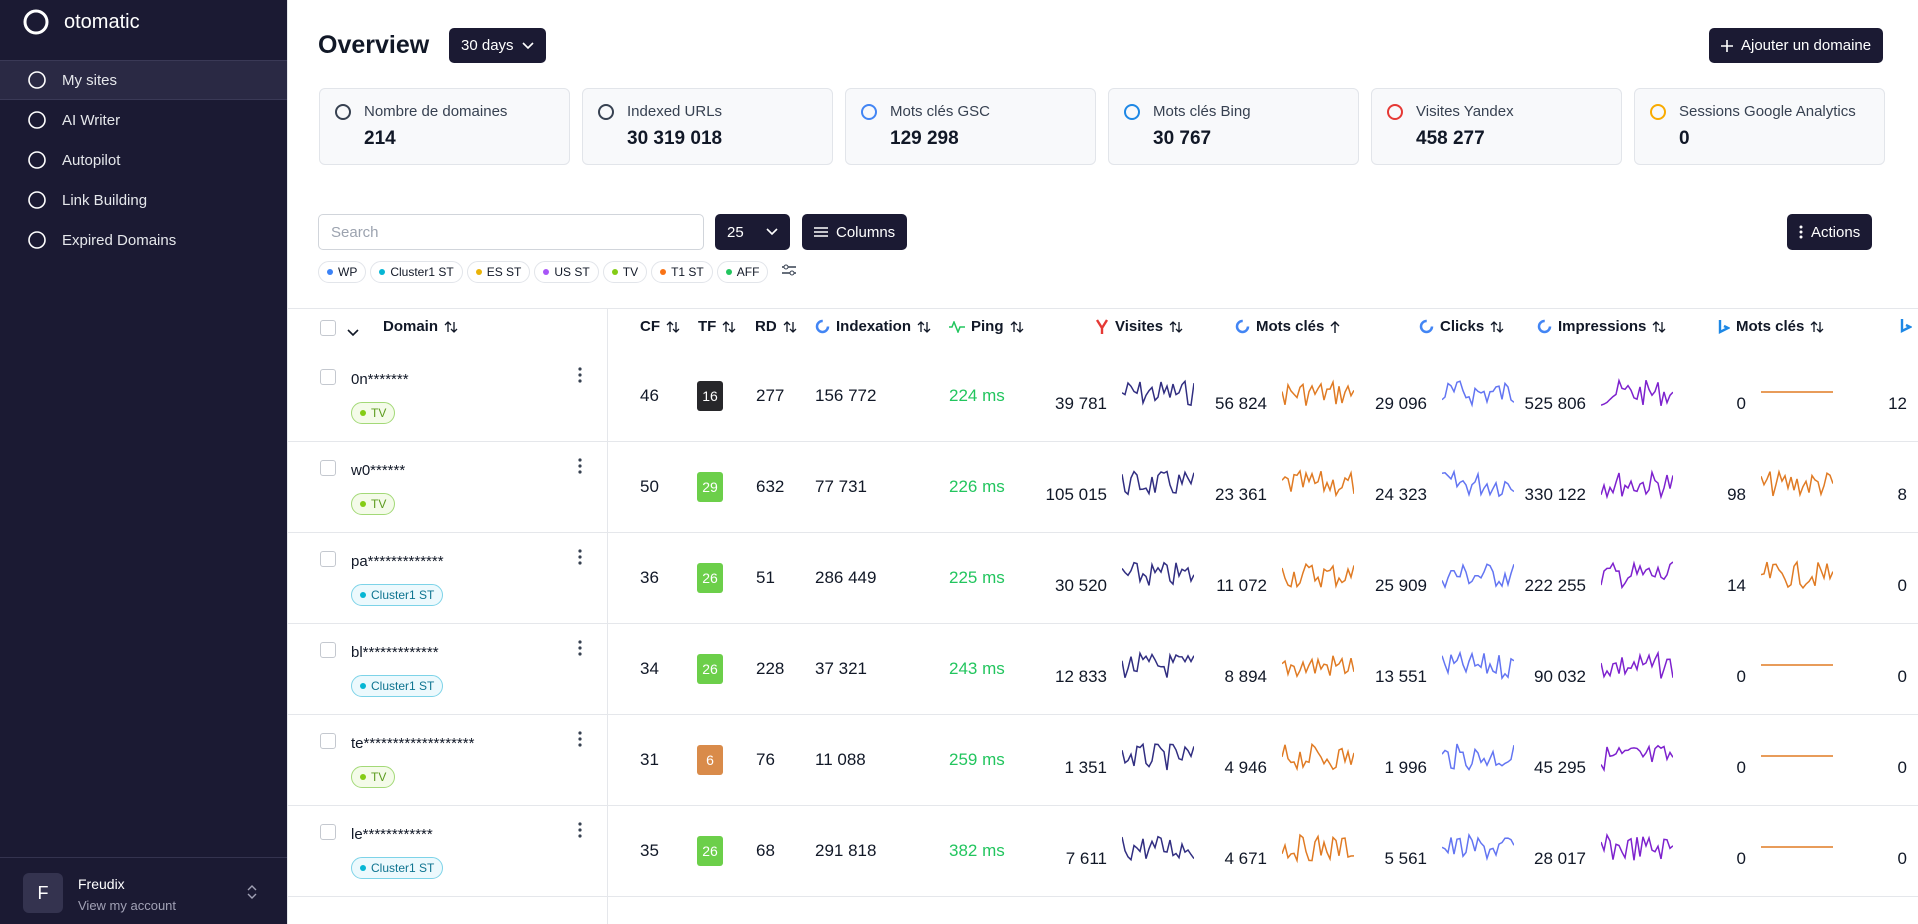 The width and height of the screenshot is (1918, 924). What do you see at coordinates (397, 561) in the screenshot?
I see `domain-name: pa*************` at bounding box center [397, 561].